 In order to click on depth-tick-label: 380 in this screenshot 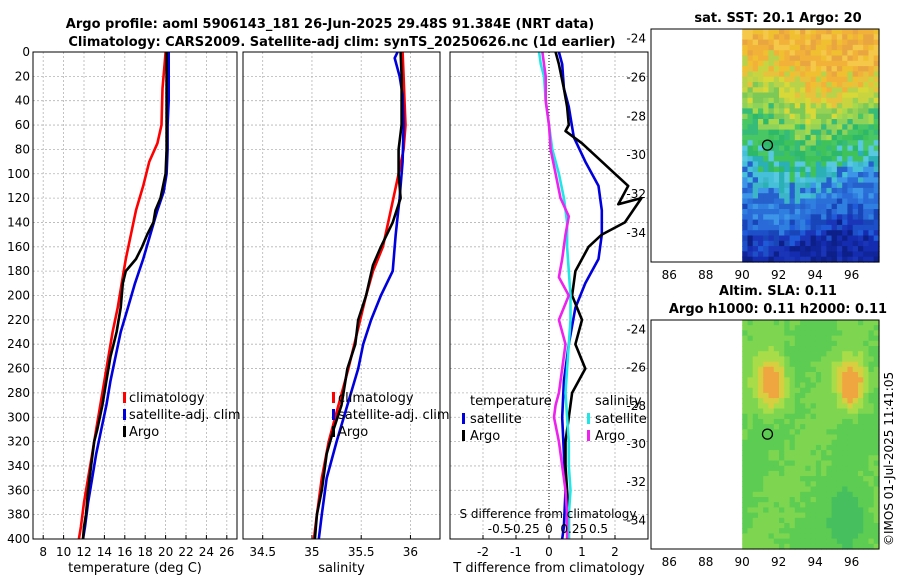, I will do `click(18, 515)`.